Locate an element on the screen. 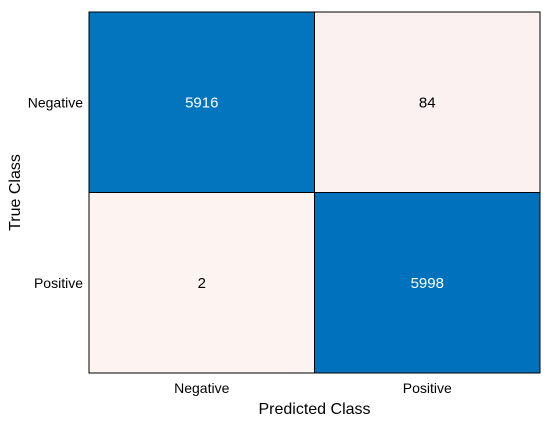  y-axis-label: True Class is located at coordinates (15, 192).